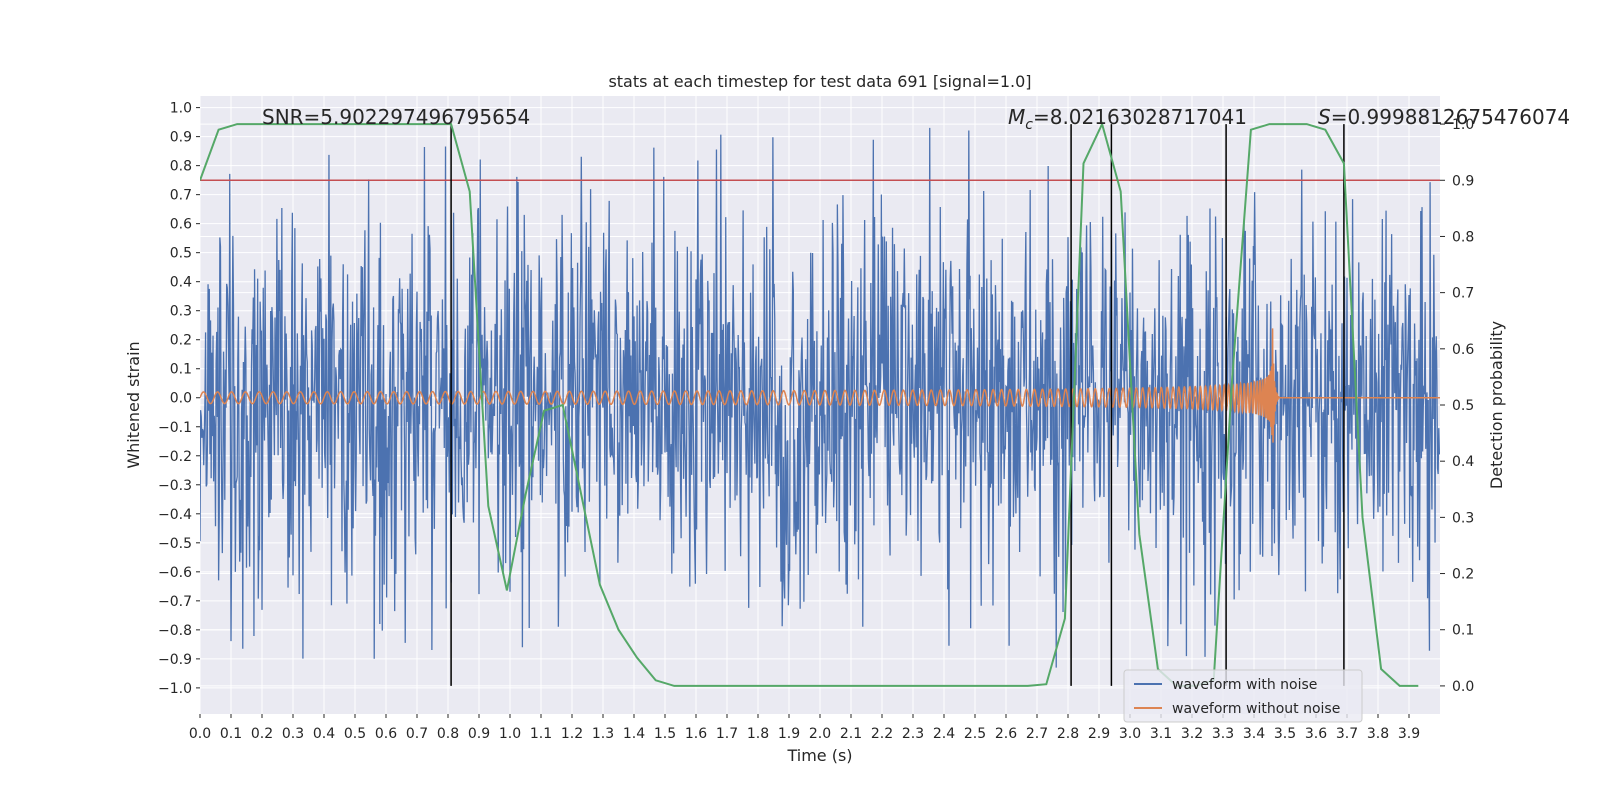 Image resolution: width=1600 pixels, height=804 pixels. Describe the element at coordinates (913, 734) in the screenshot. I see `x-tick-label-23: 2.3` at that location.